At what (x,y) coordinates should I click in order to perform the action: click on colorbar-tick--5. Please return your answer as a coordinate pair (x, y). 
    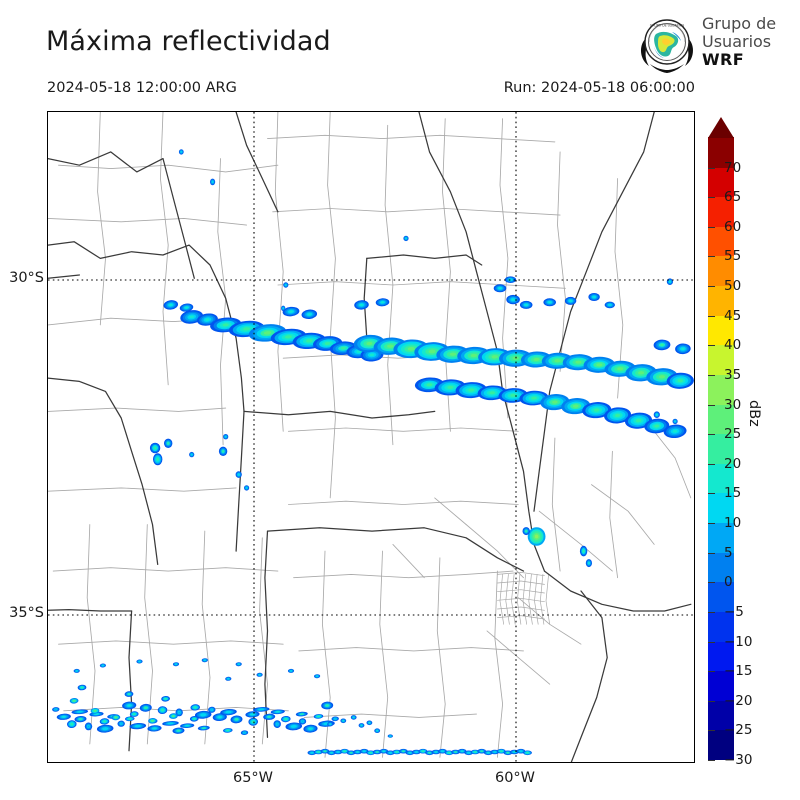
    Looking at the image, I should click on (711, 612).